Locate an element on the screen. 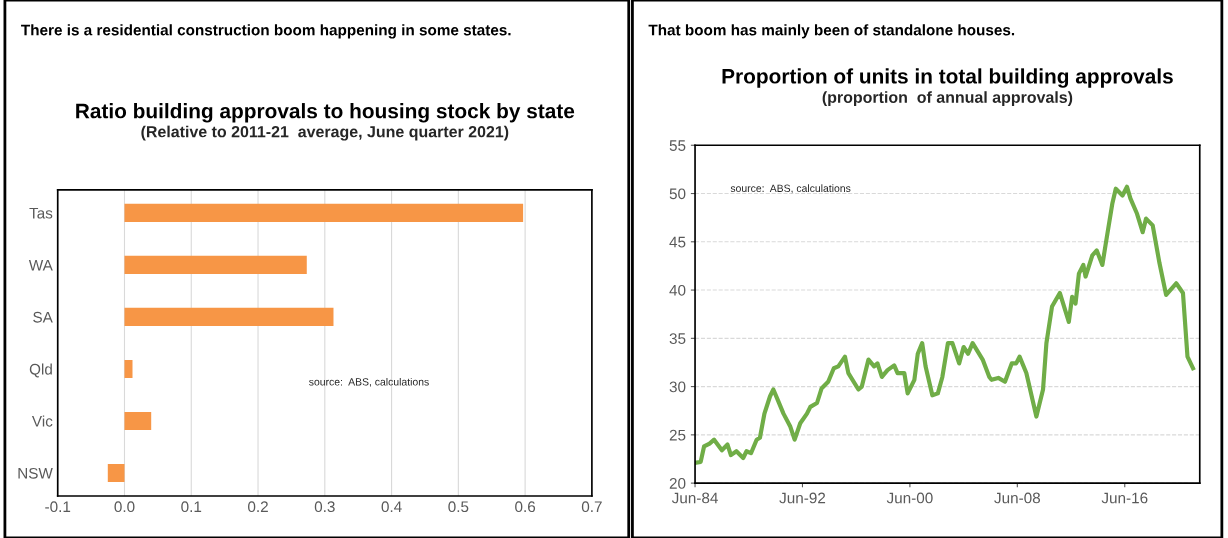 Image resolution: width=1228 pixels, height=538 pixels. y-tick-label: 35 is located at coordinates (677, 339).